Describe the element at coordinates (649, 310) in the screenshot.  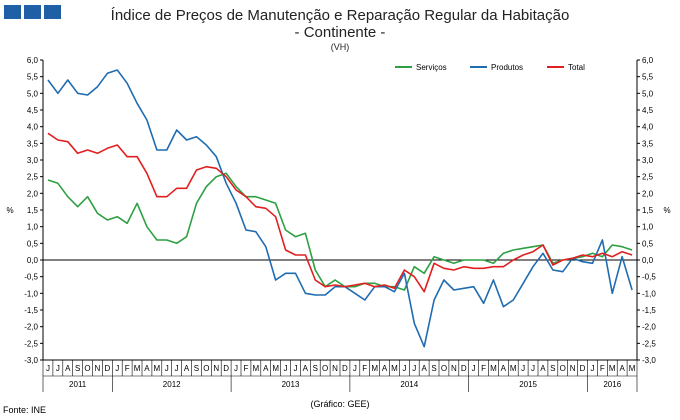
I see `y-tick-label: -1,5` at that location.